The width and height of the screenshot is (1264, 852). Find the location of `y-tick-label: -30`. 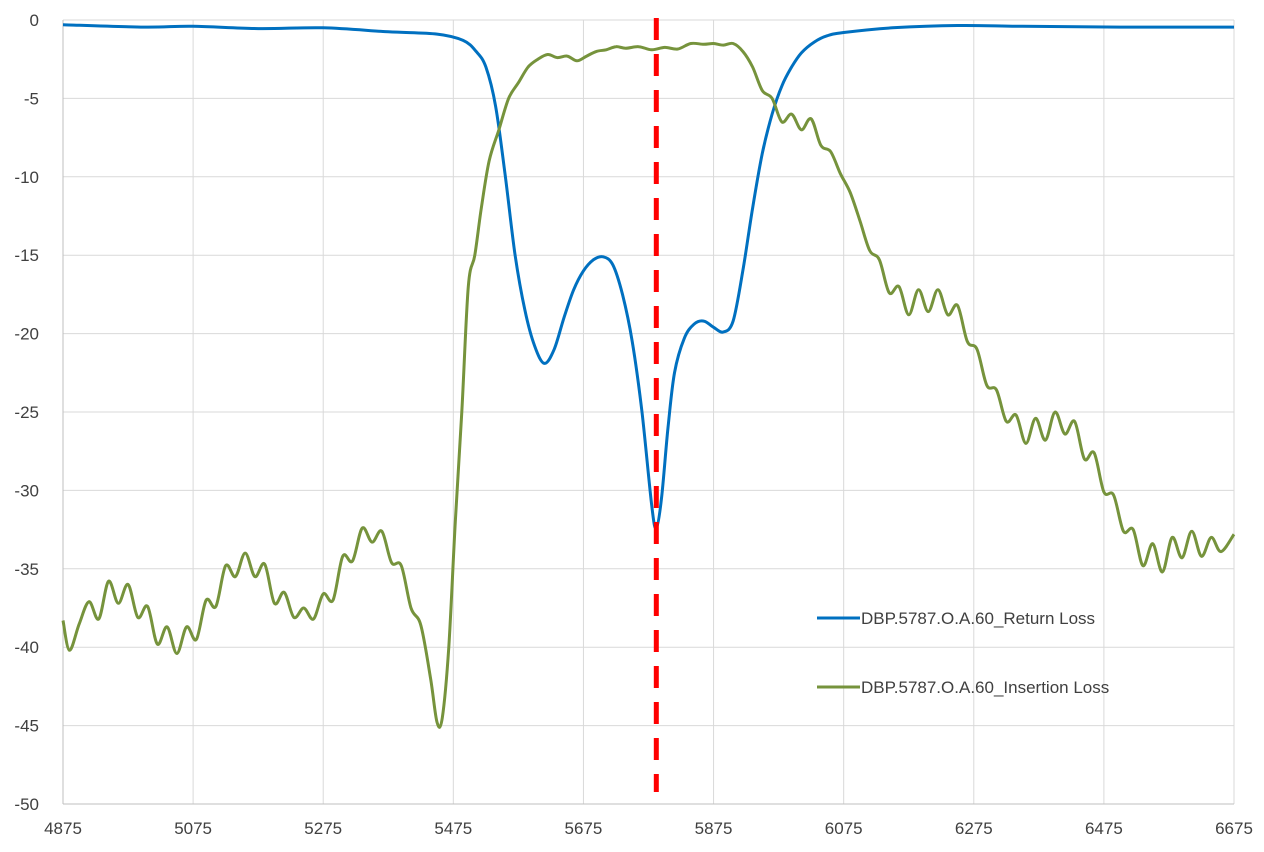

y-tick-label: -30 is located at coordinates (26, 490).